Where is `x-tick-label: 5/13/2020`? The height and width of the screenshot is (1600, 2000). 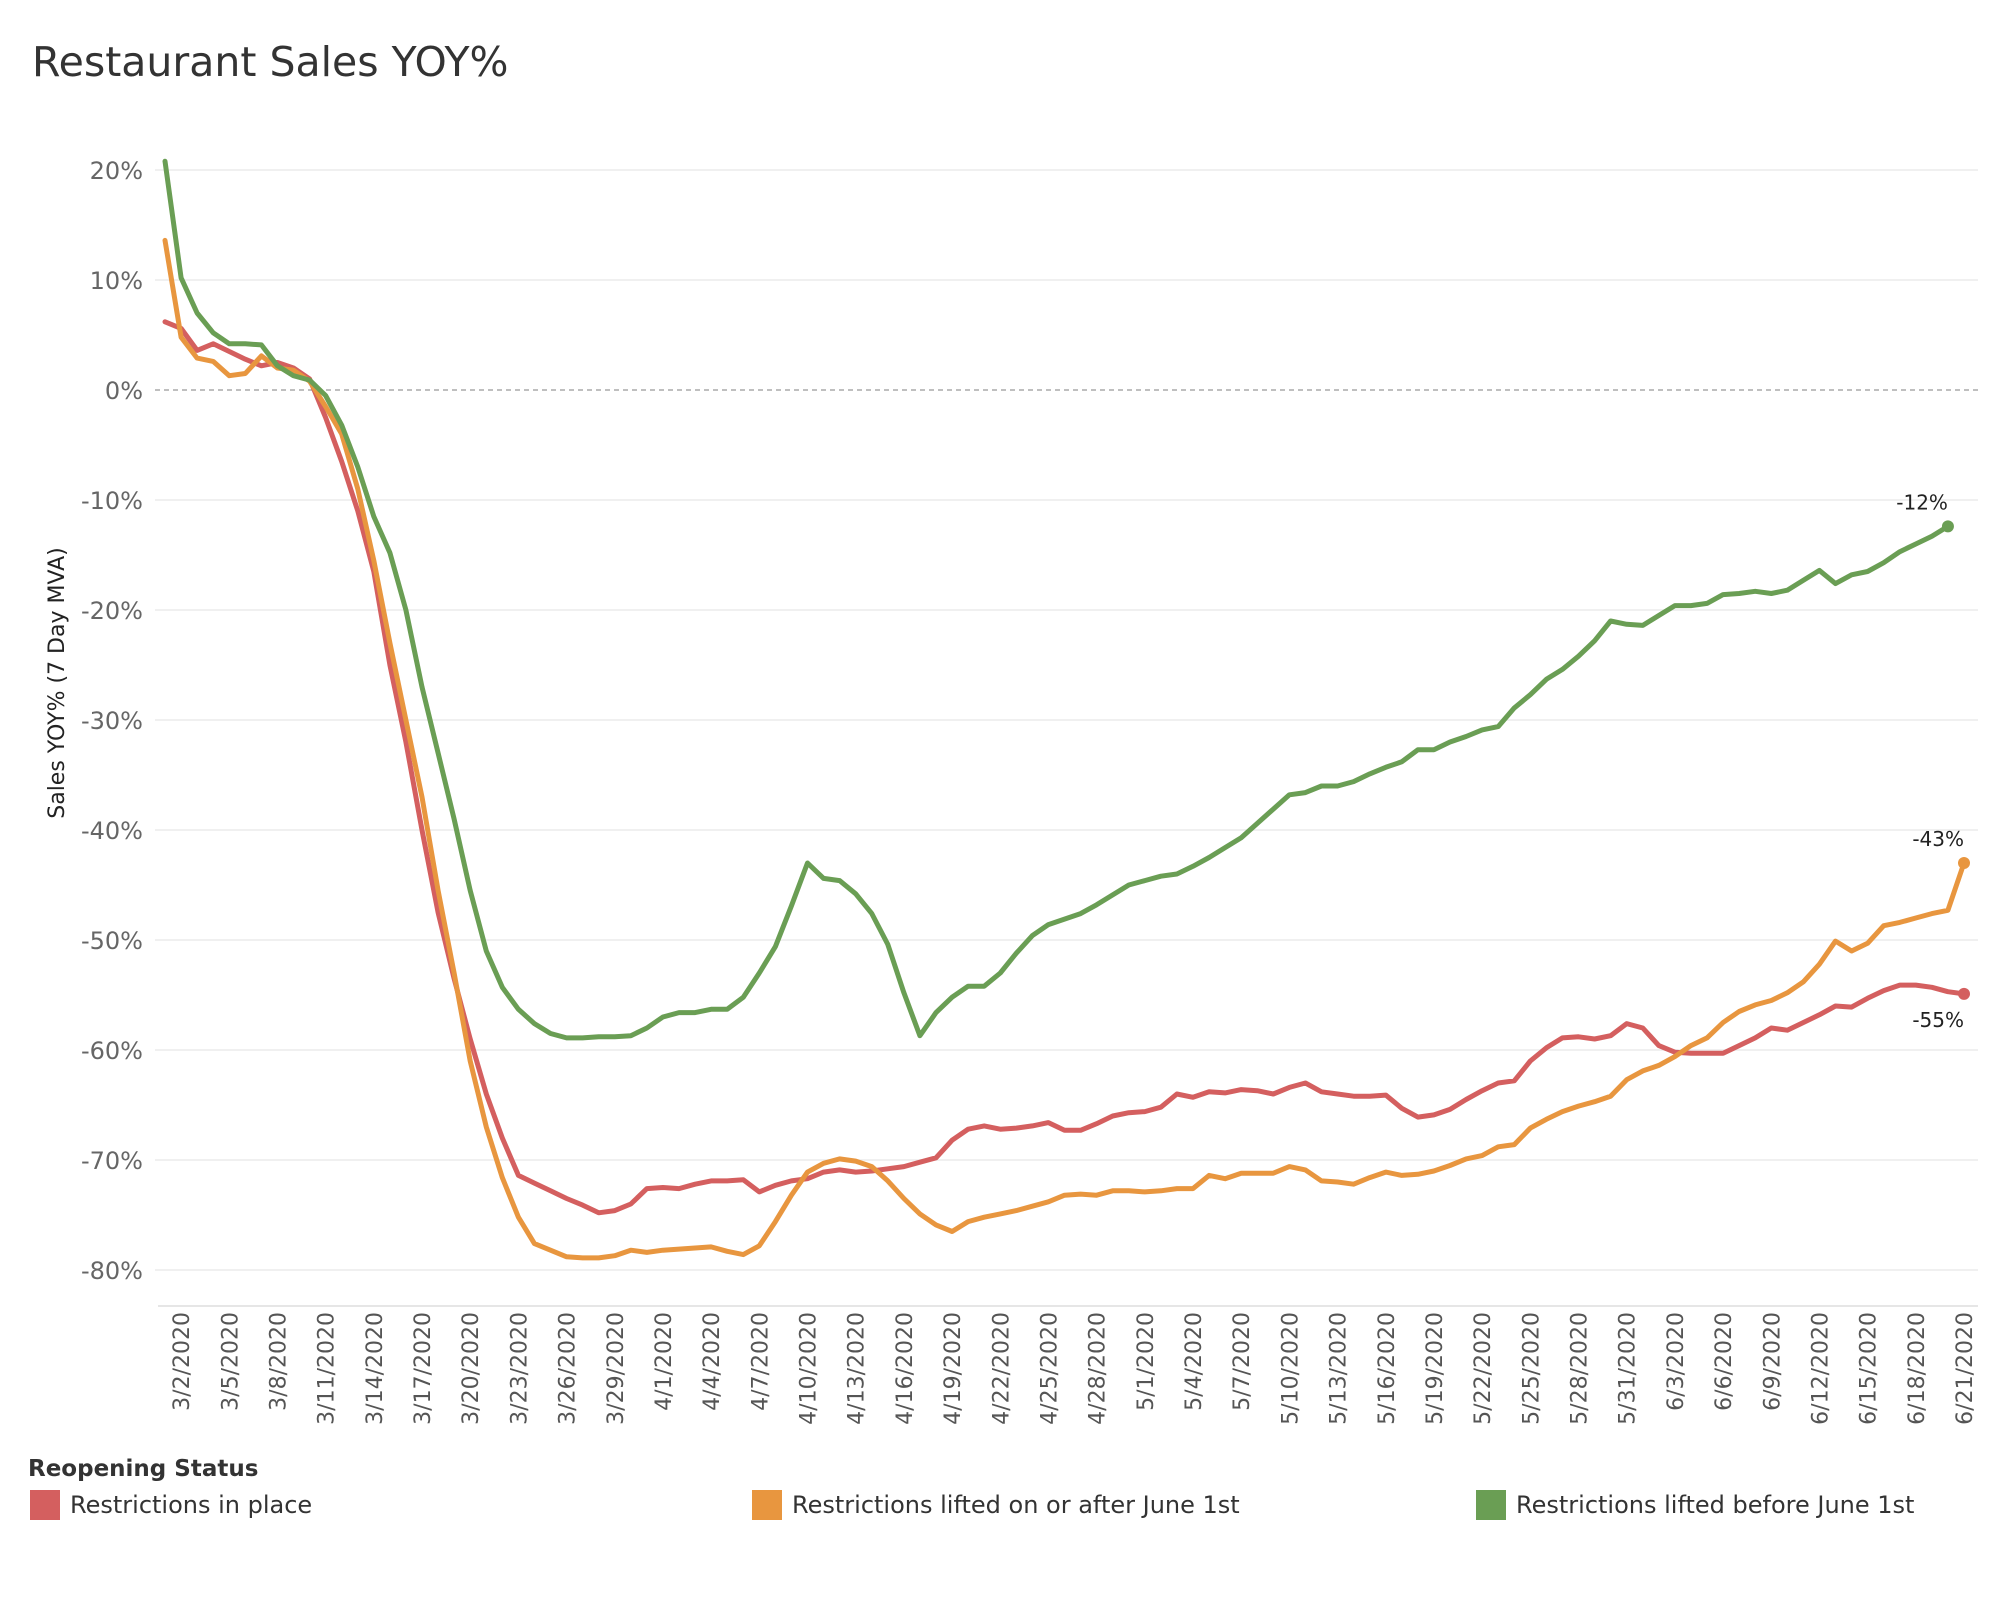 x-tick-label: 5/13/2020 is located at coordinates (1339, 1368).